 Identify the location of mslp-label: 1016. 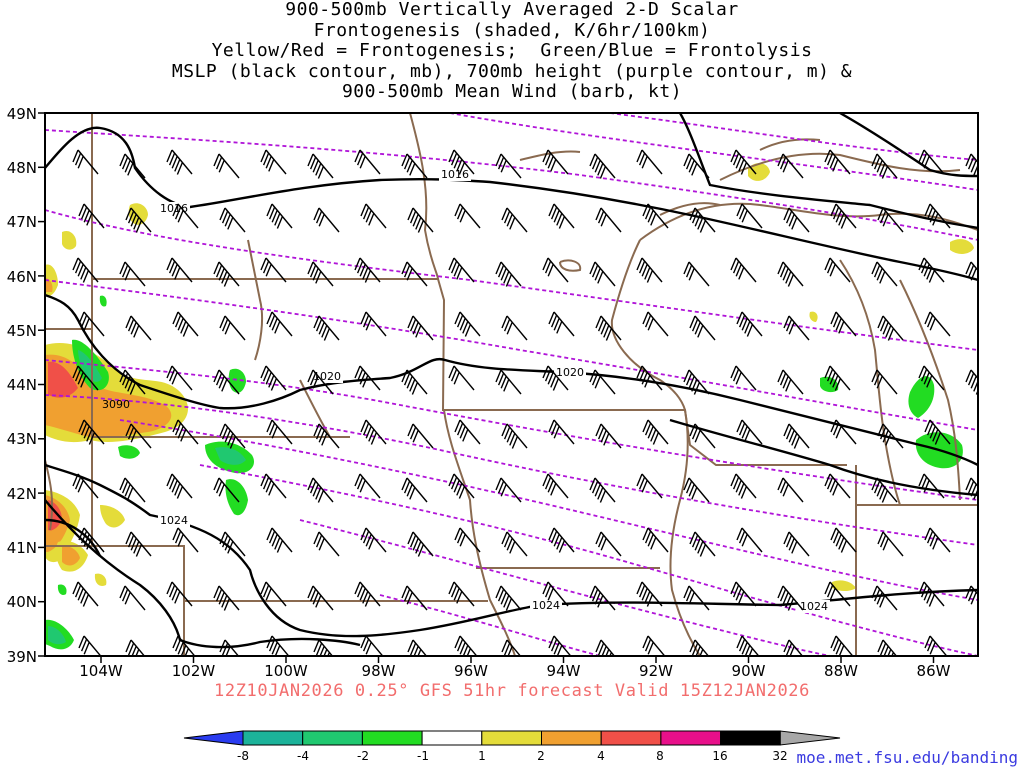
(174, 208).